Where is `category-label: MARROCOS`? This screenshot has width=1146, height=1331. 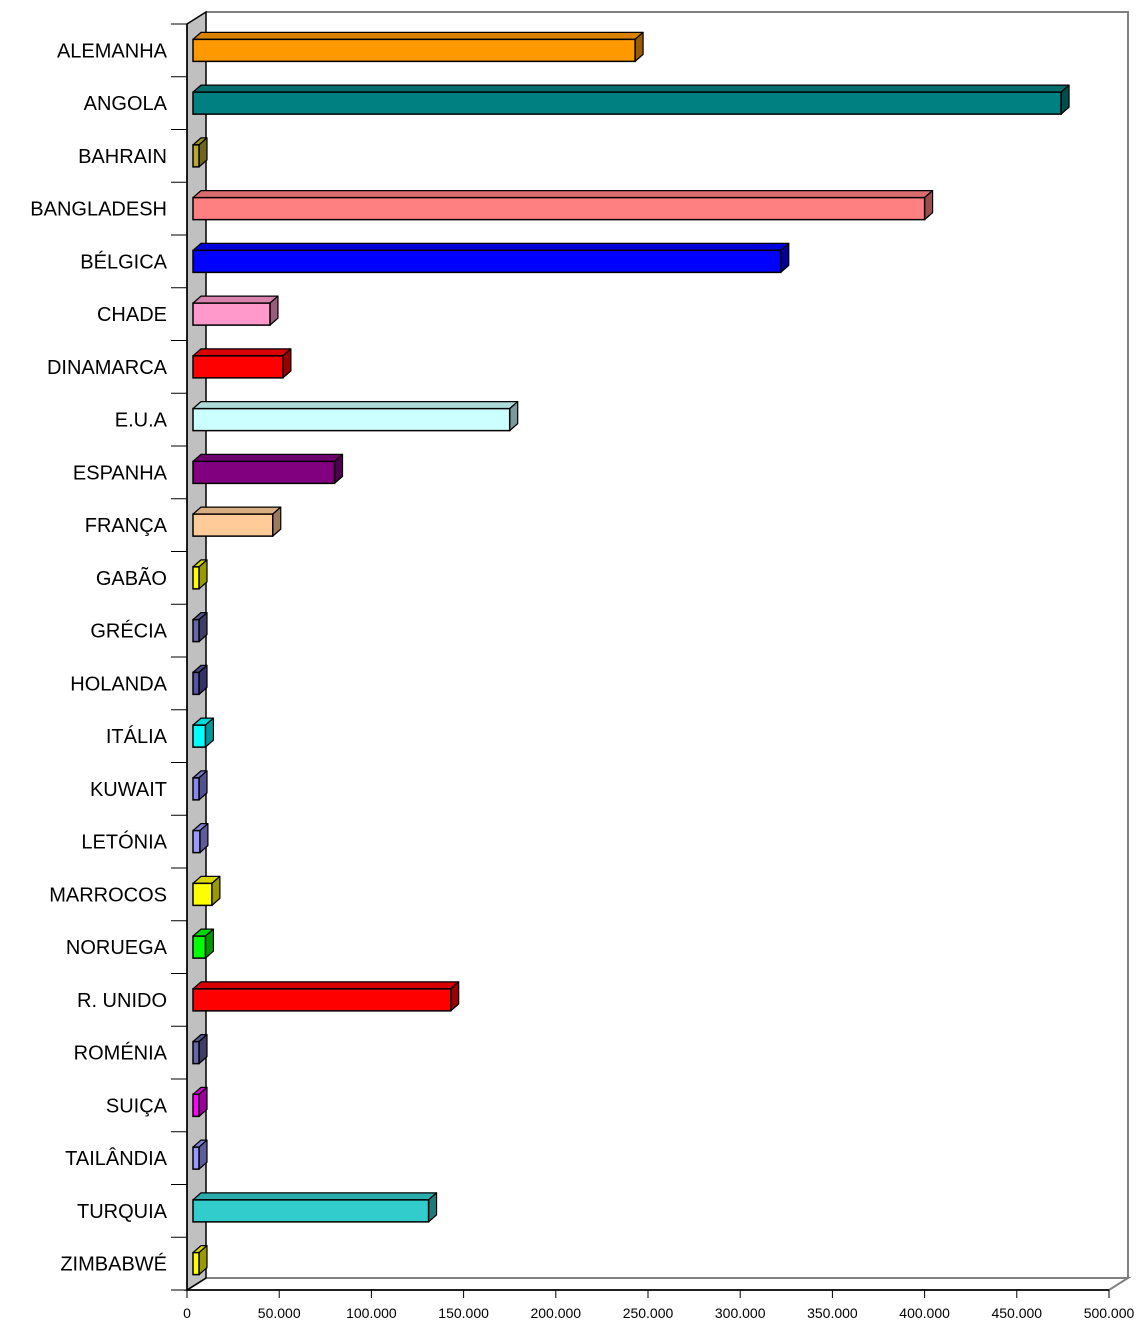
category-label: MARROCOS is located at coordinates (108, 895).